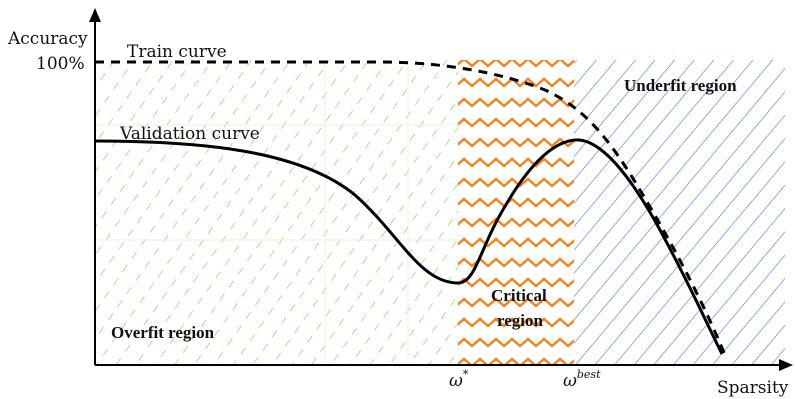  Describe the element at coordinates (95, 15) in the screenshot. I see `y-axis-arrow-icon` at that location.